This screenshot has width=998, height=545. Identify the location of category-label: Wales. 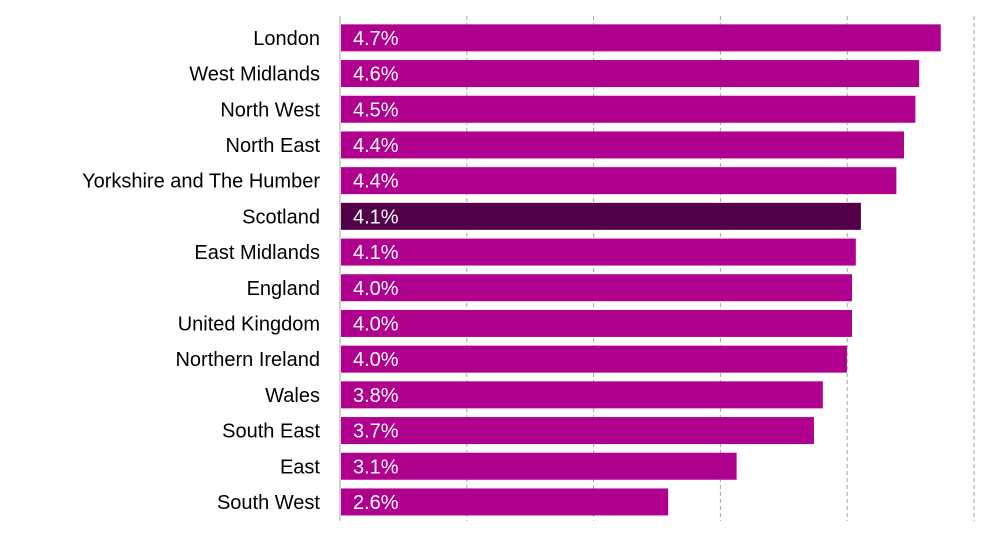
(292, 396).